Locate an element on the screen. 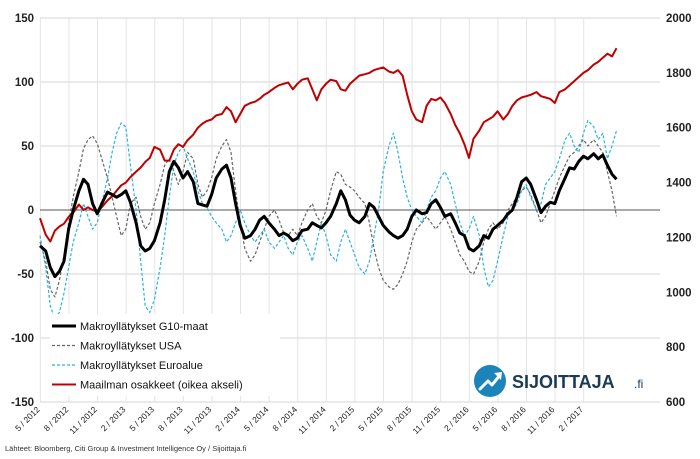 Image resolution: width=700 pixels, height=459 pixels. y-right-tick-label: 800 is located at coordinates (675, 348).